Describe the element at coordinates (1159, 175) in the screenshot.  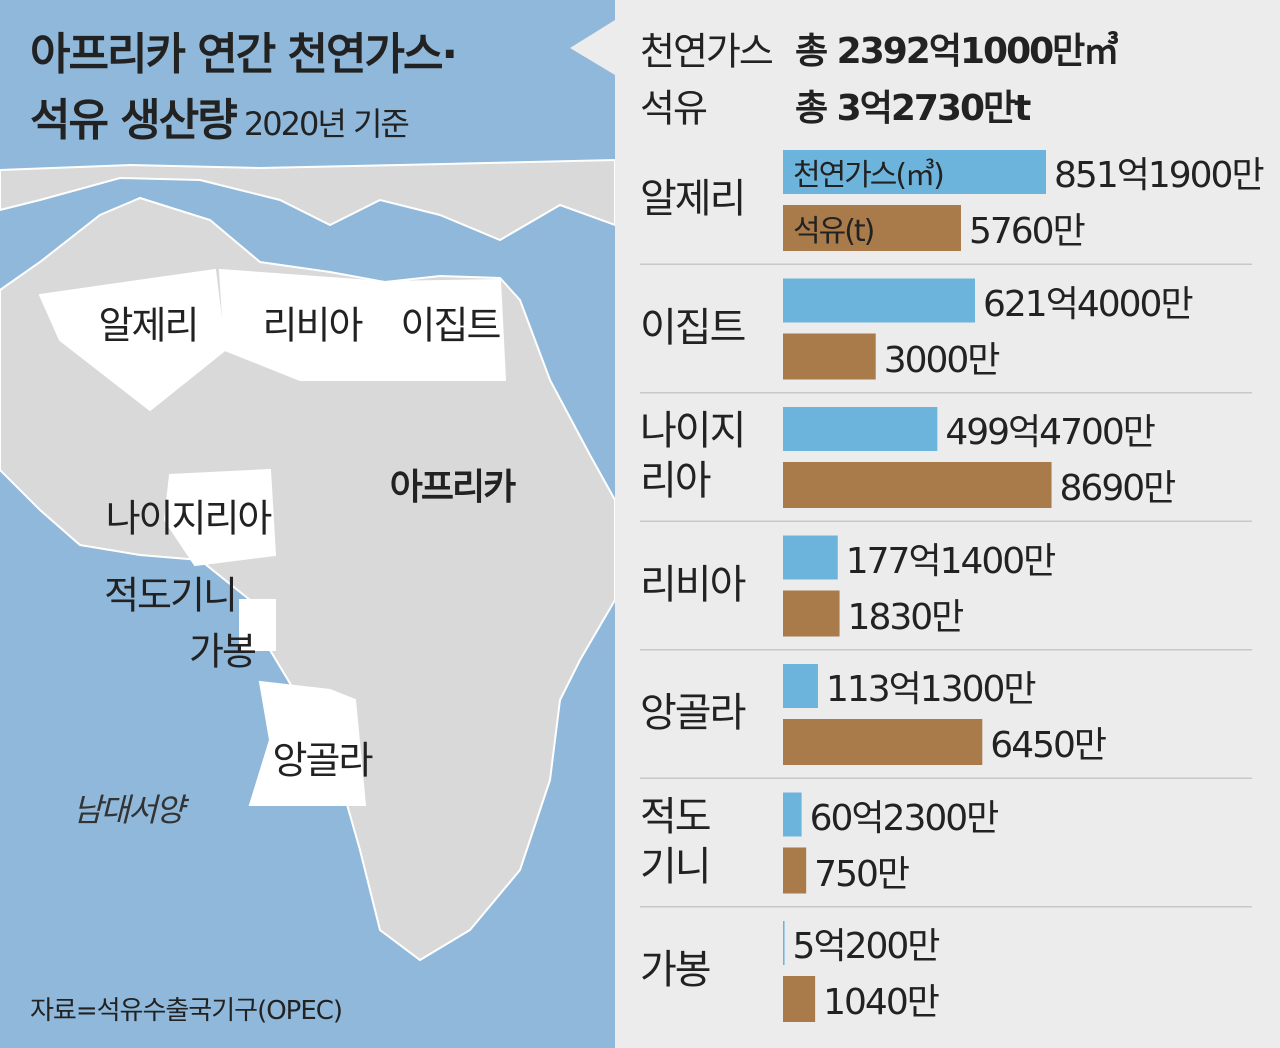
I see `value-label: 851억1900만` at that location.